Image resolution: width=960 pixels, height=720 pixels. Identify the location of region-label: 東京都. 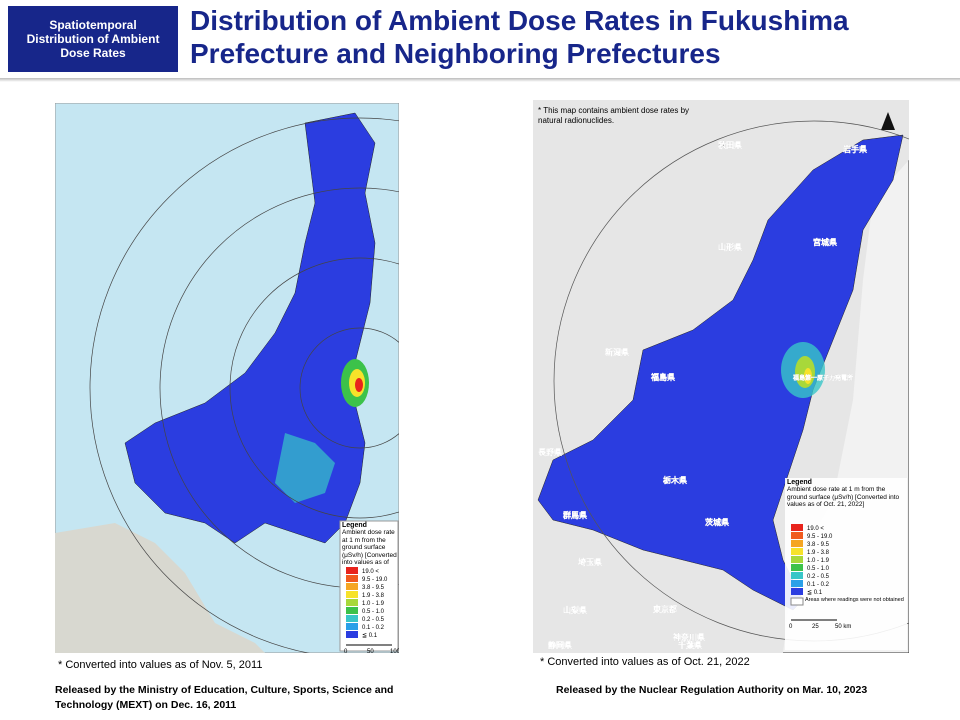
(665, 609).